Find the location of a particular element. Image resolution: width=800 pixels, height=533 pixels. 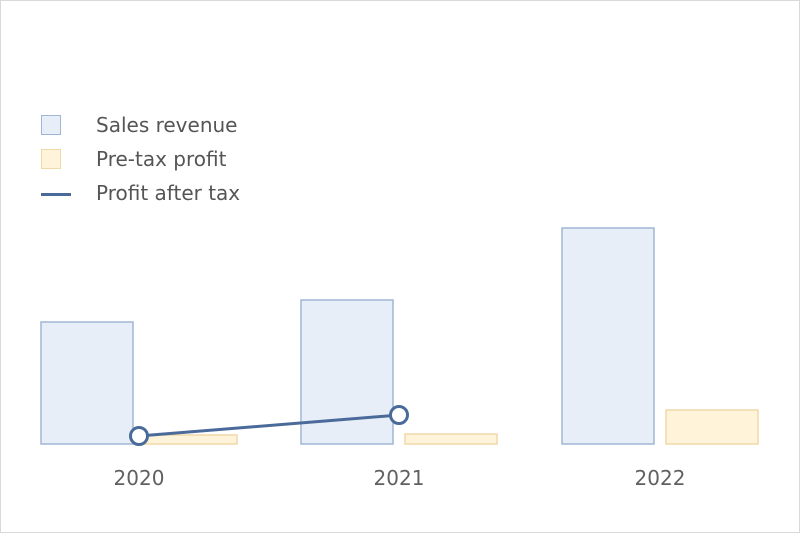

point-profit-after-tax-2021 is located at coordinates (399, 415).